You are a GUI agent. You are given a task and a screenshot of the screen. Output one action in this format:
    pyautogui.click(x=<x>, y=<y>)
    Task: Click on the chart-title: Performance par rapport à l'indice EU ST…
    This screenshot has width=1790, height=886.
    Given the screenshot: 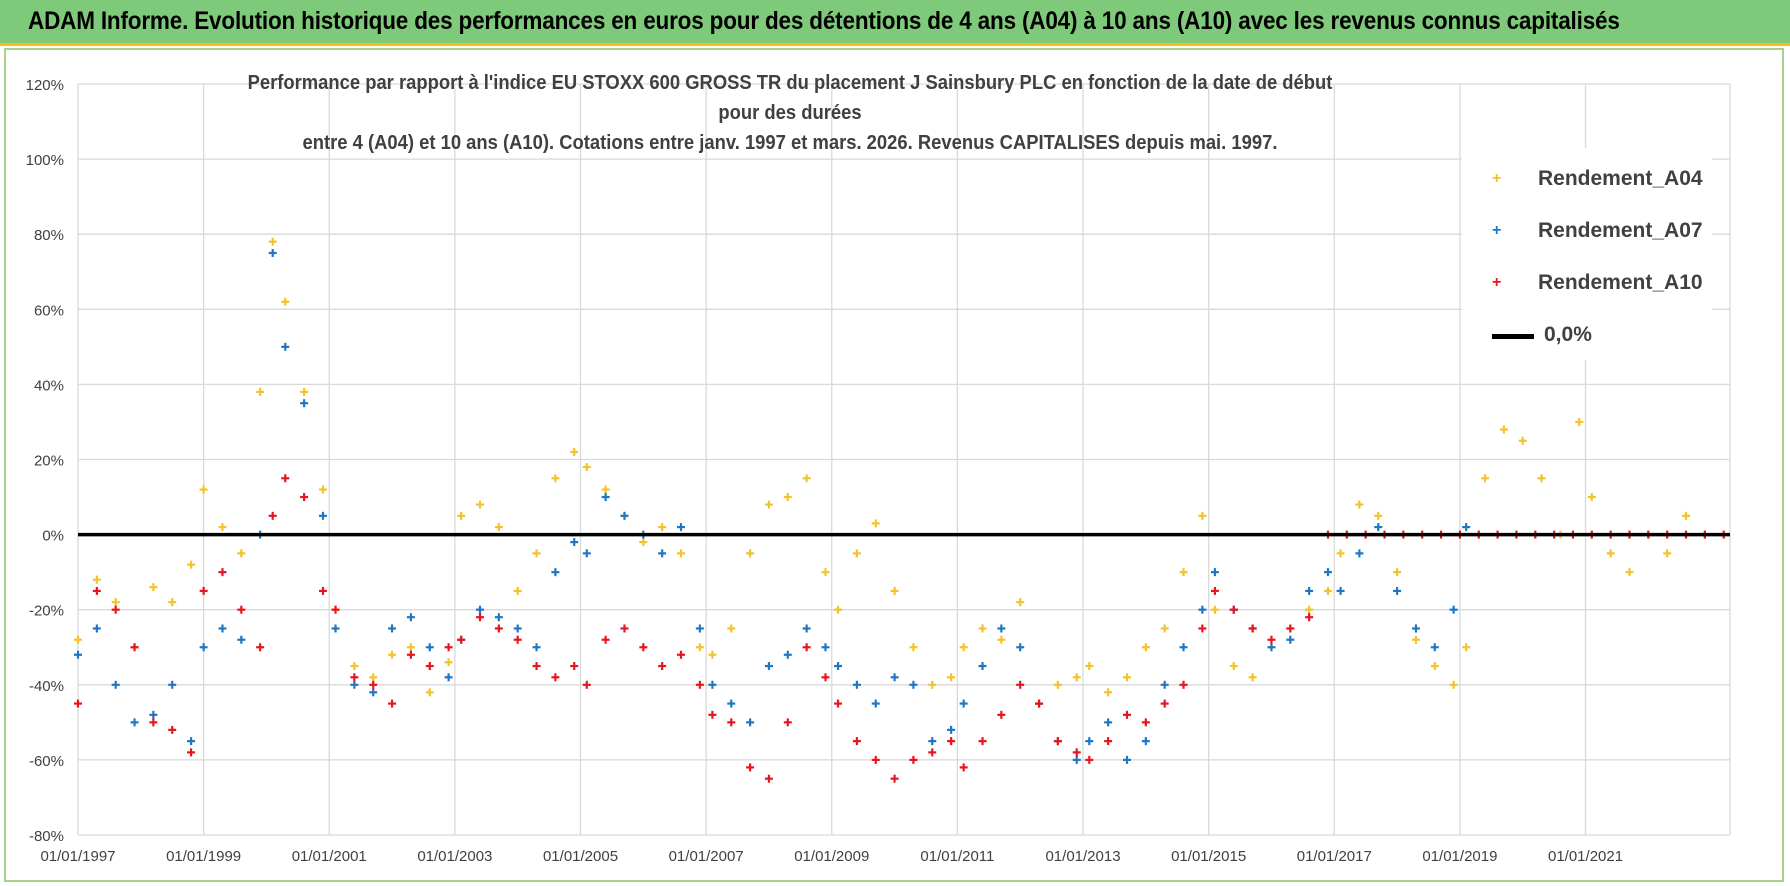 What is the action you would take?
    pyautogui.click(x=790, y=113)
    